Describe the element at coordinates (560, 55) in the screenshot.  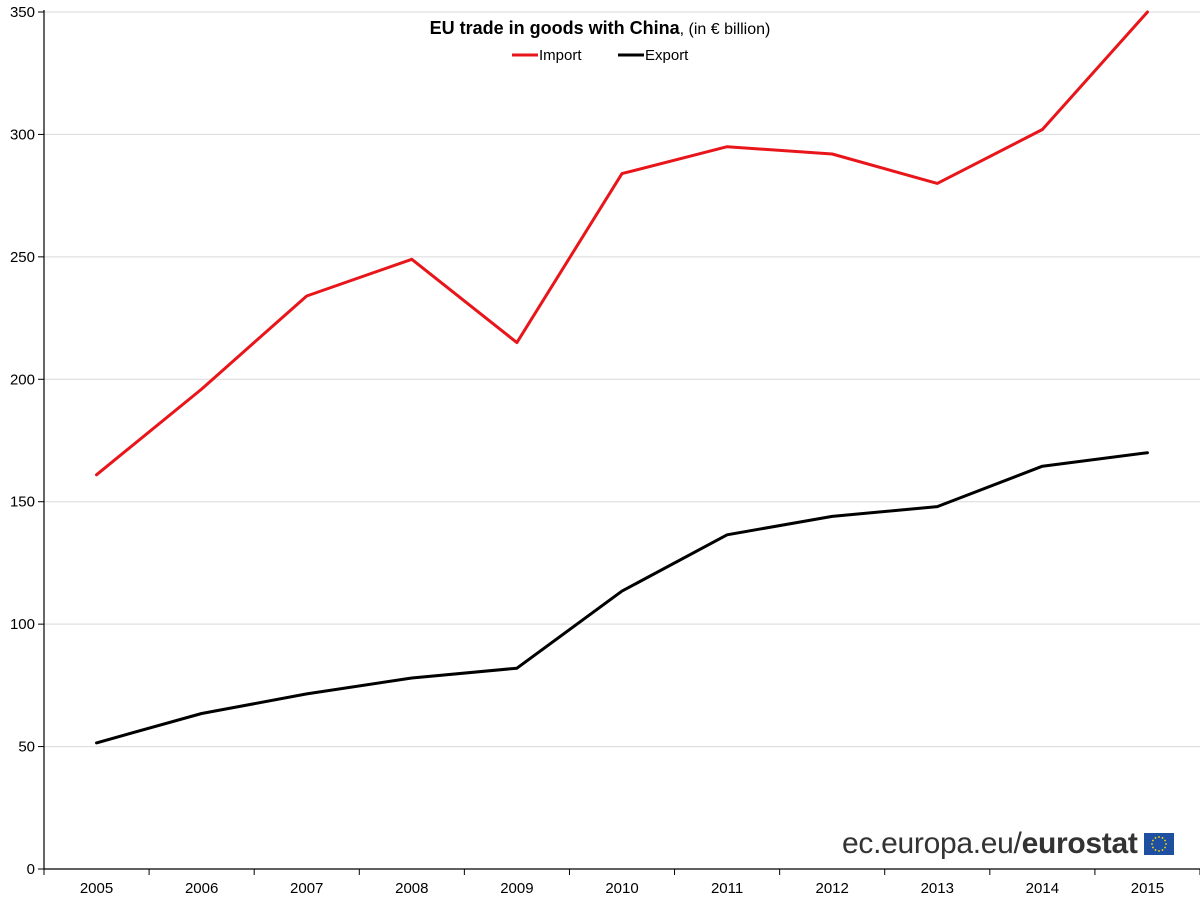
I see `legend-label: Import` at that location.